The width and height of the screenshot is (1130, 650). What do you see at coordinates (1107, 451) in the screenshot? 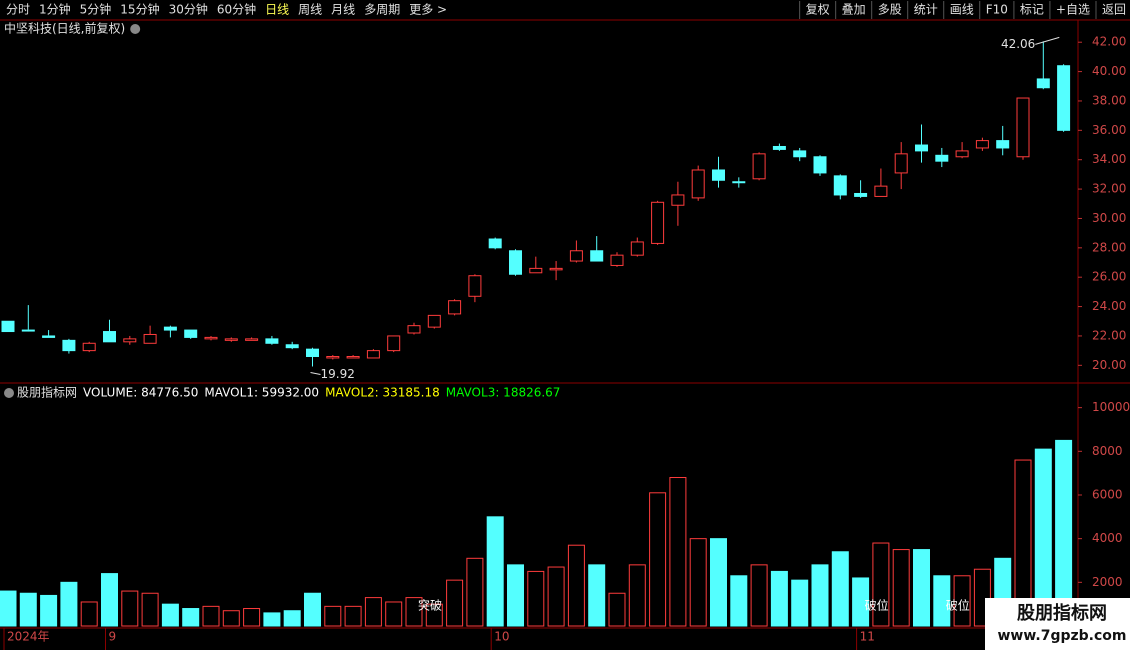
I see `y-tick-label: 8000` at bounding box center [1107, 451].